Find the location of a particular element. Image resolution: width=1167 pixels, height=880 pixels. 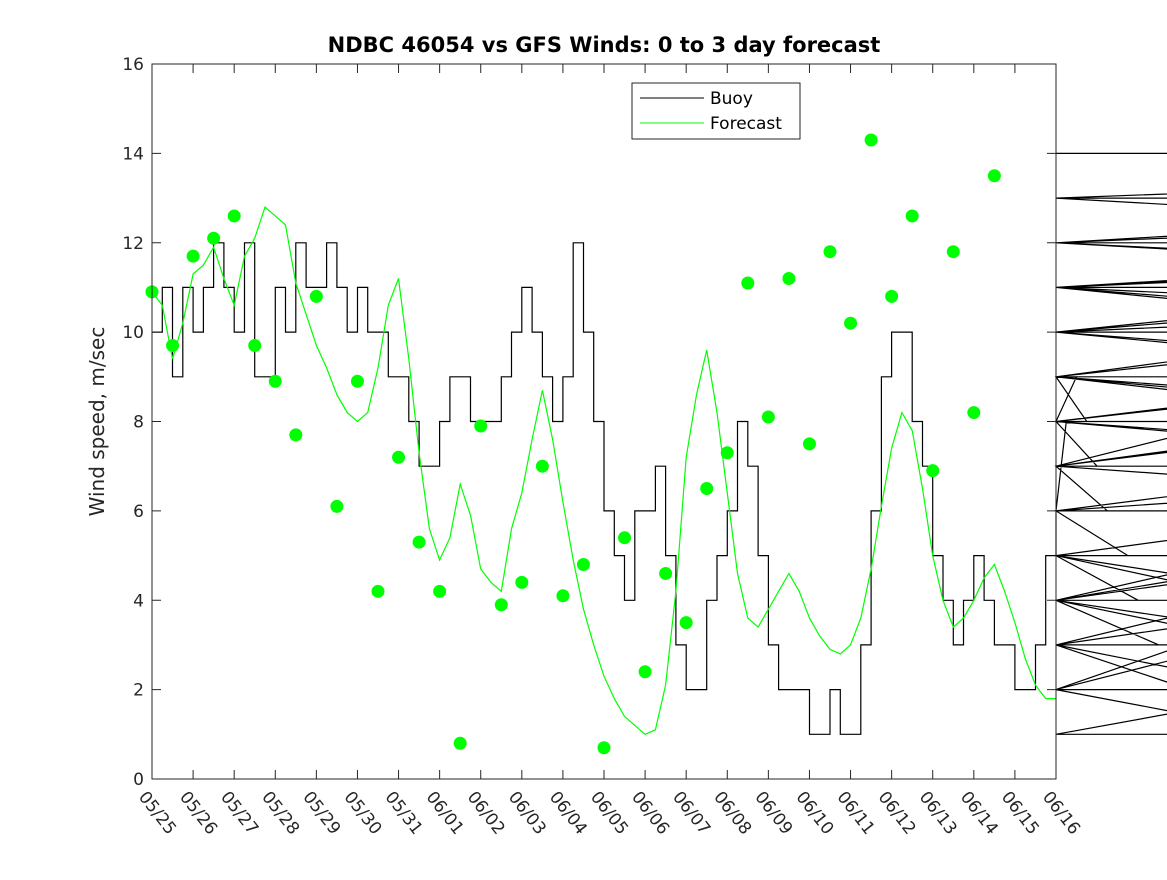

y-tick-label: 16 is located at coordinates (133, 65).